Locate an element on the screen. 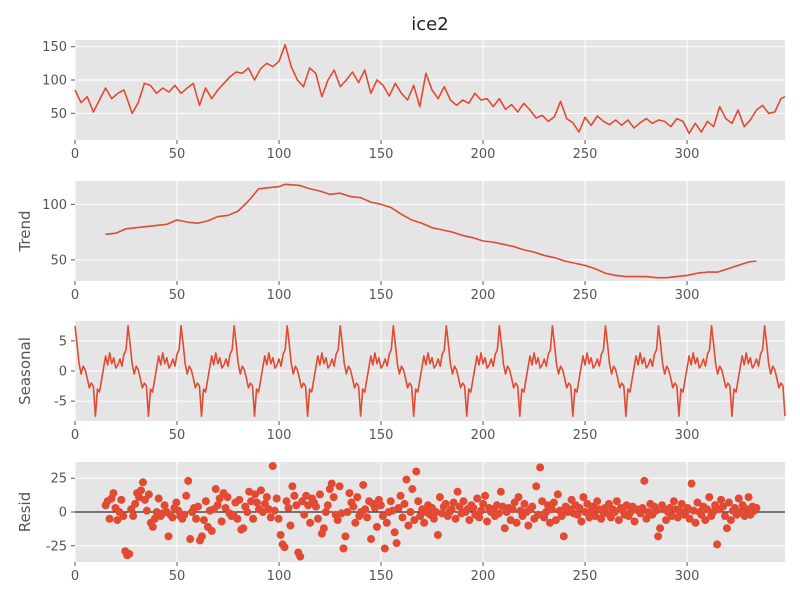  y-axis-label: Trend is located at coordinates (25, 231).